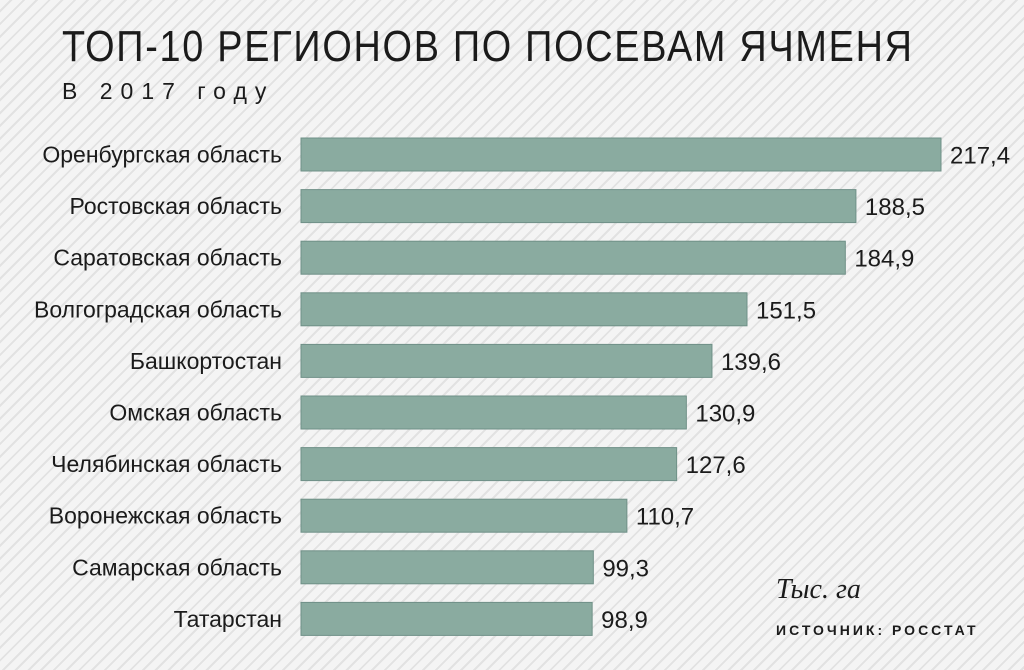  I want to click on category-label: Татарстан, so click(228, 619).